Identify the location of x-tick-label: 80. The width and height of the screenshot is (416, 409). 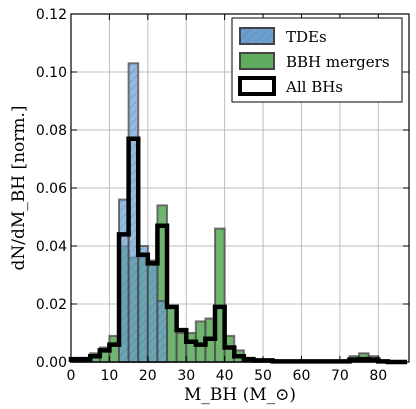
(378, 376).